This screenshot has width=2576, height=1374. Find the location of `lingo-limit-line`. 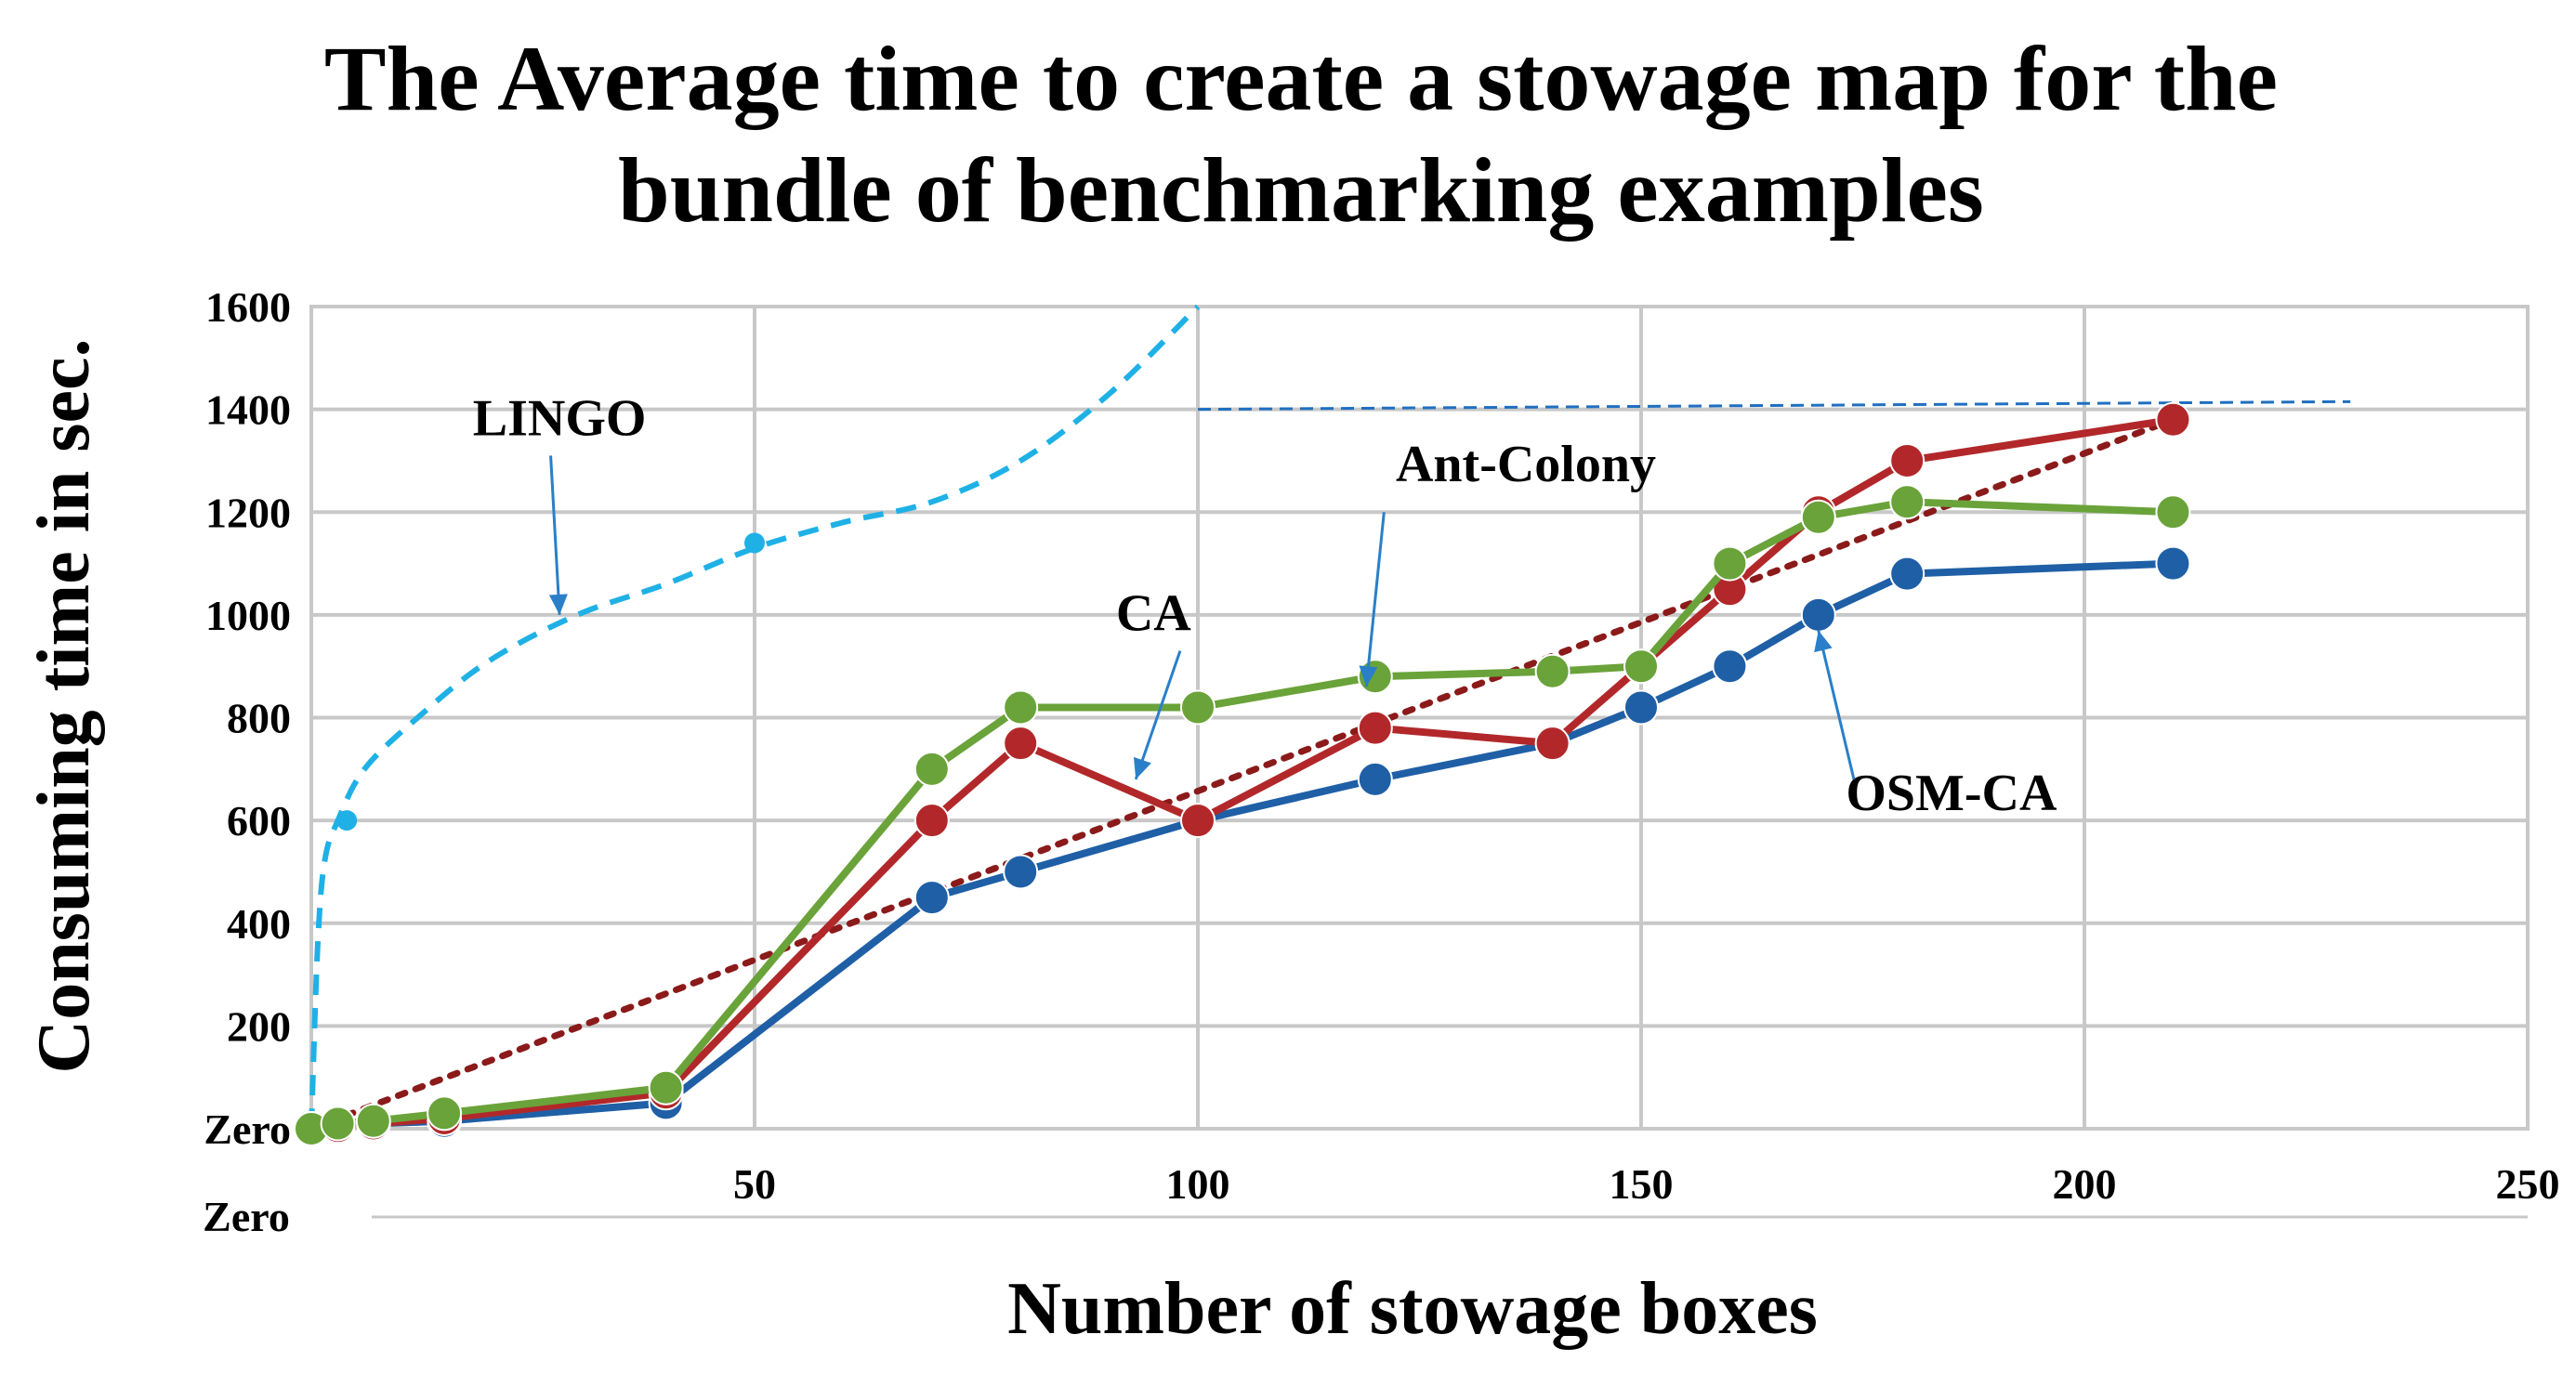

lingo-limit-line is located at coordinates (1774, 405).